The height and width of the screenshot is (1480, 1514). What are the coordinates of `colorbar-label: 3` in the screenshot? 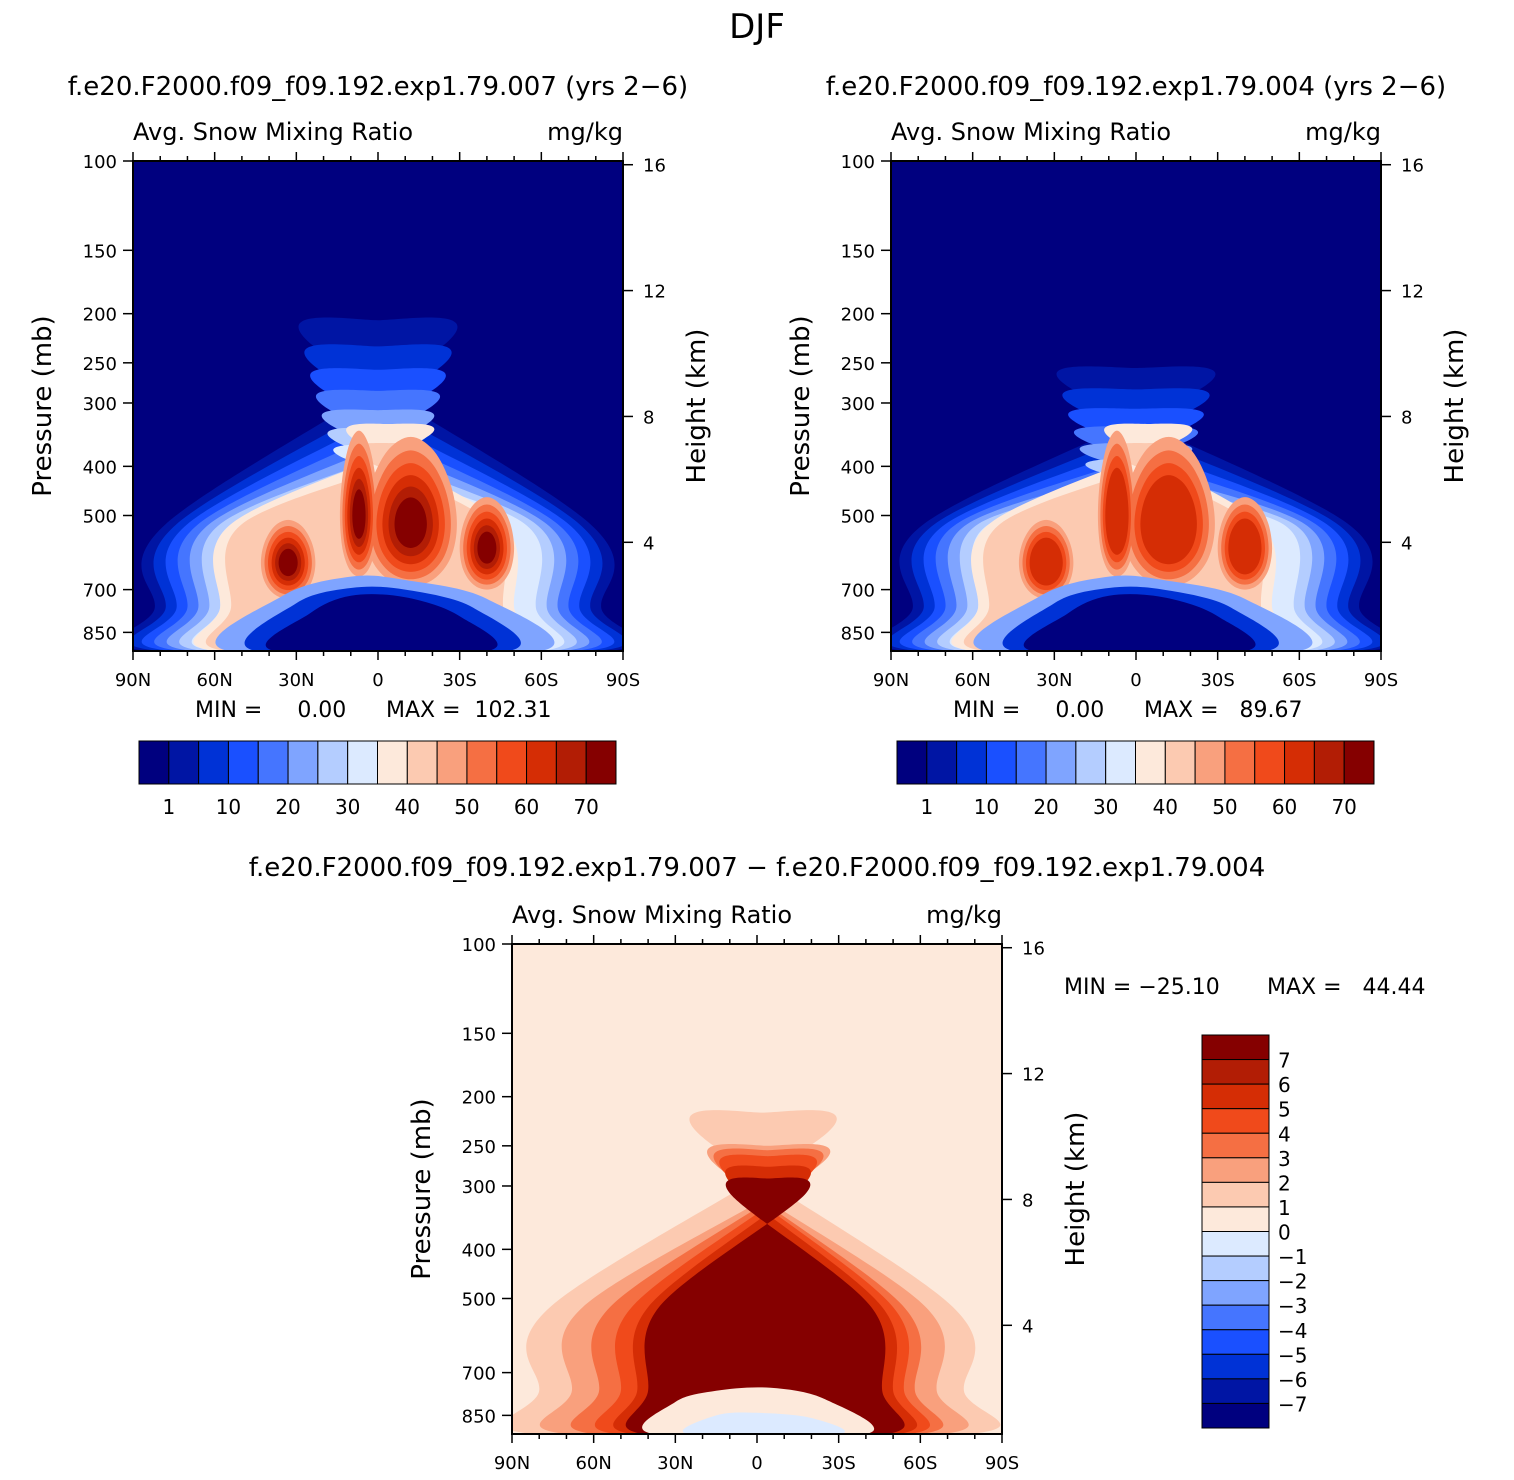 It's located at (1284, 1159).